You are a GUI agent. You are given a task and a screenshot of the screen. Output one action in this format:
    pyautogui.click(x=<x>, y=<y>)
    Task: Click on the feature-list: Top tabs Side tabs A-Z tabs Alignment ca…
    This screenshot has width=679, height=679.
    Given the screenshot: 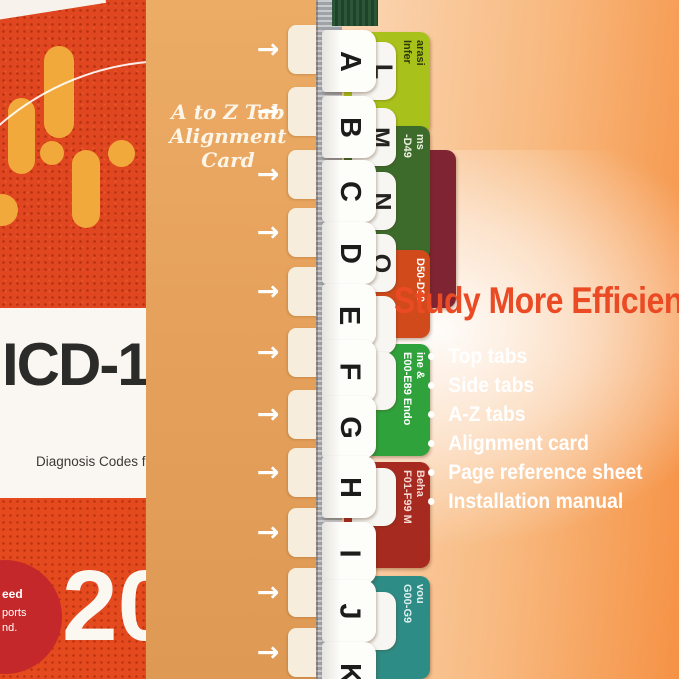 What is the action you would take?
    pyautogui.click(x=544, y=429)
    